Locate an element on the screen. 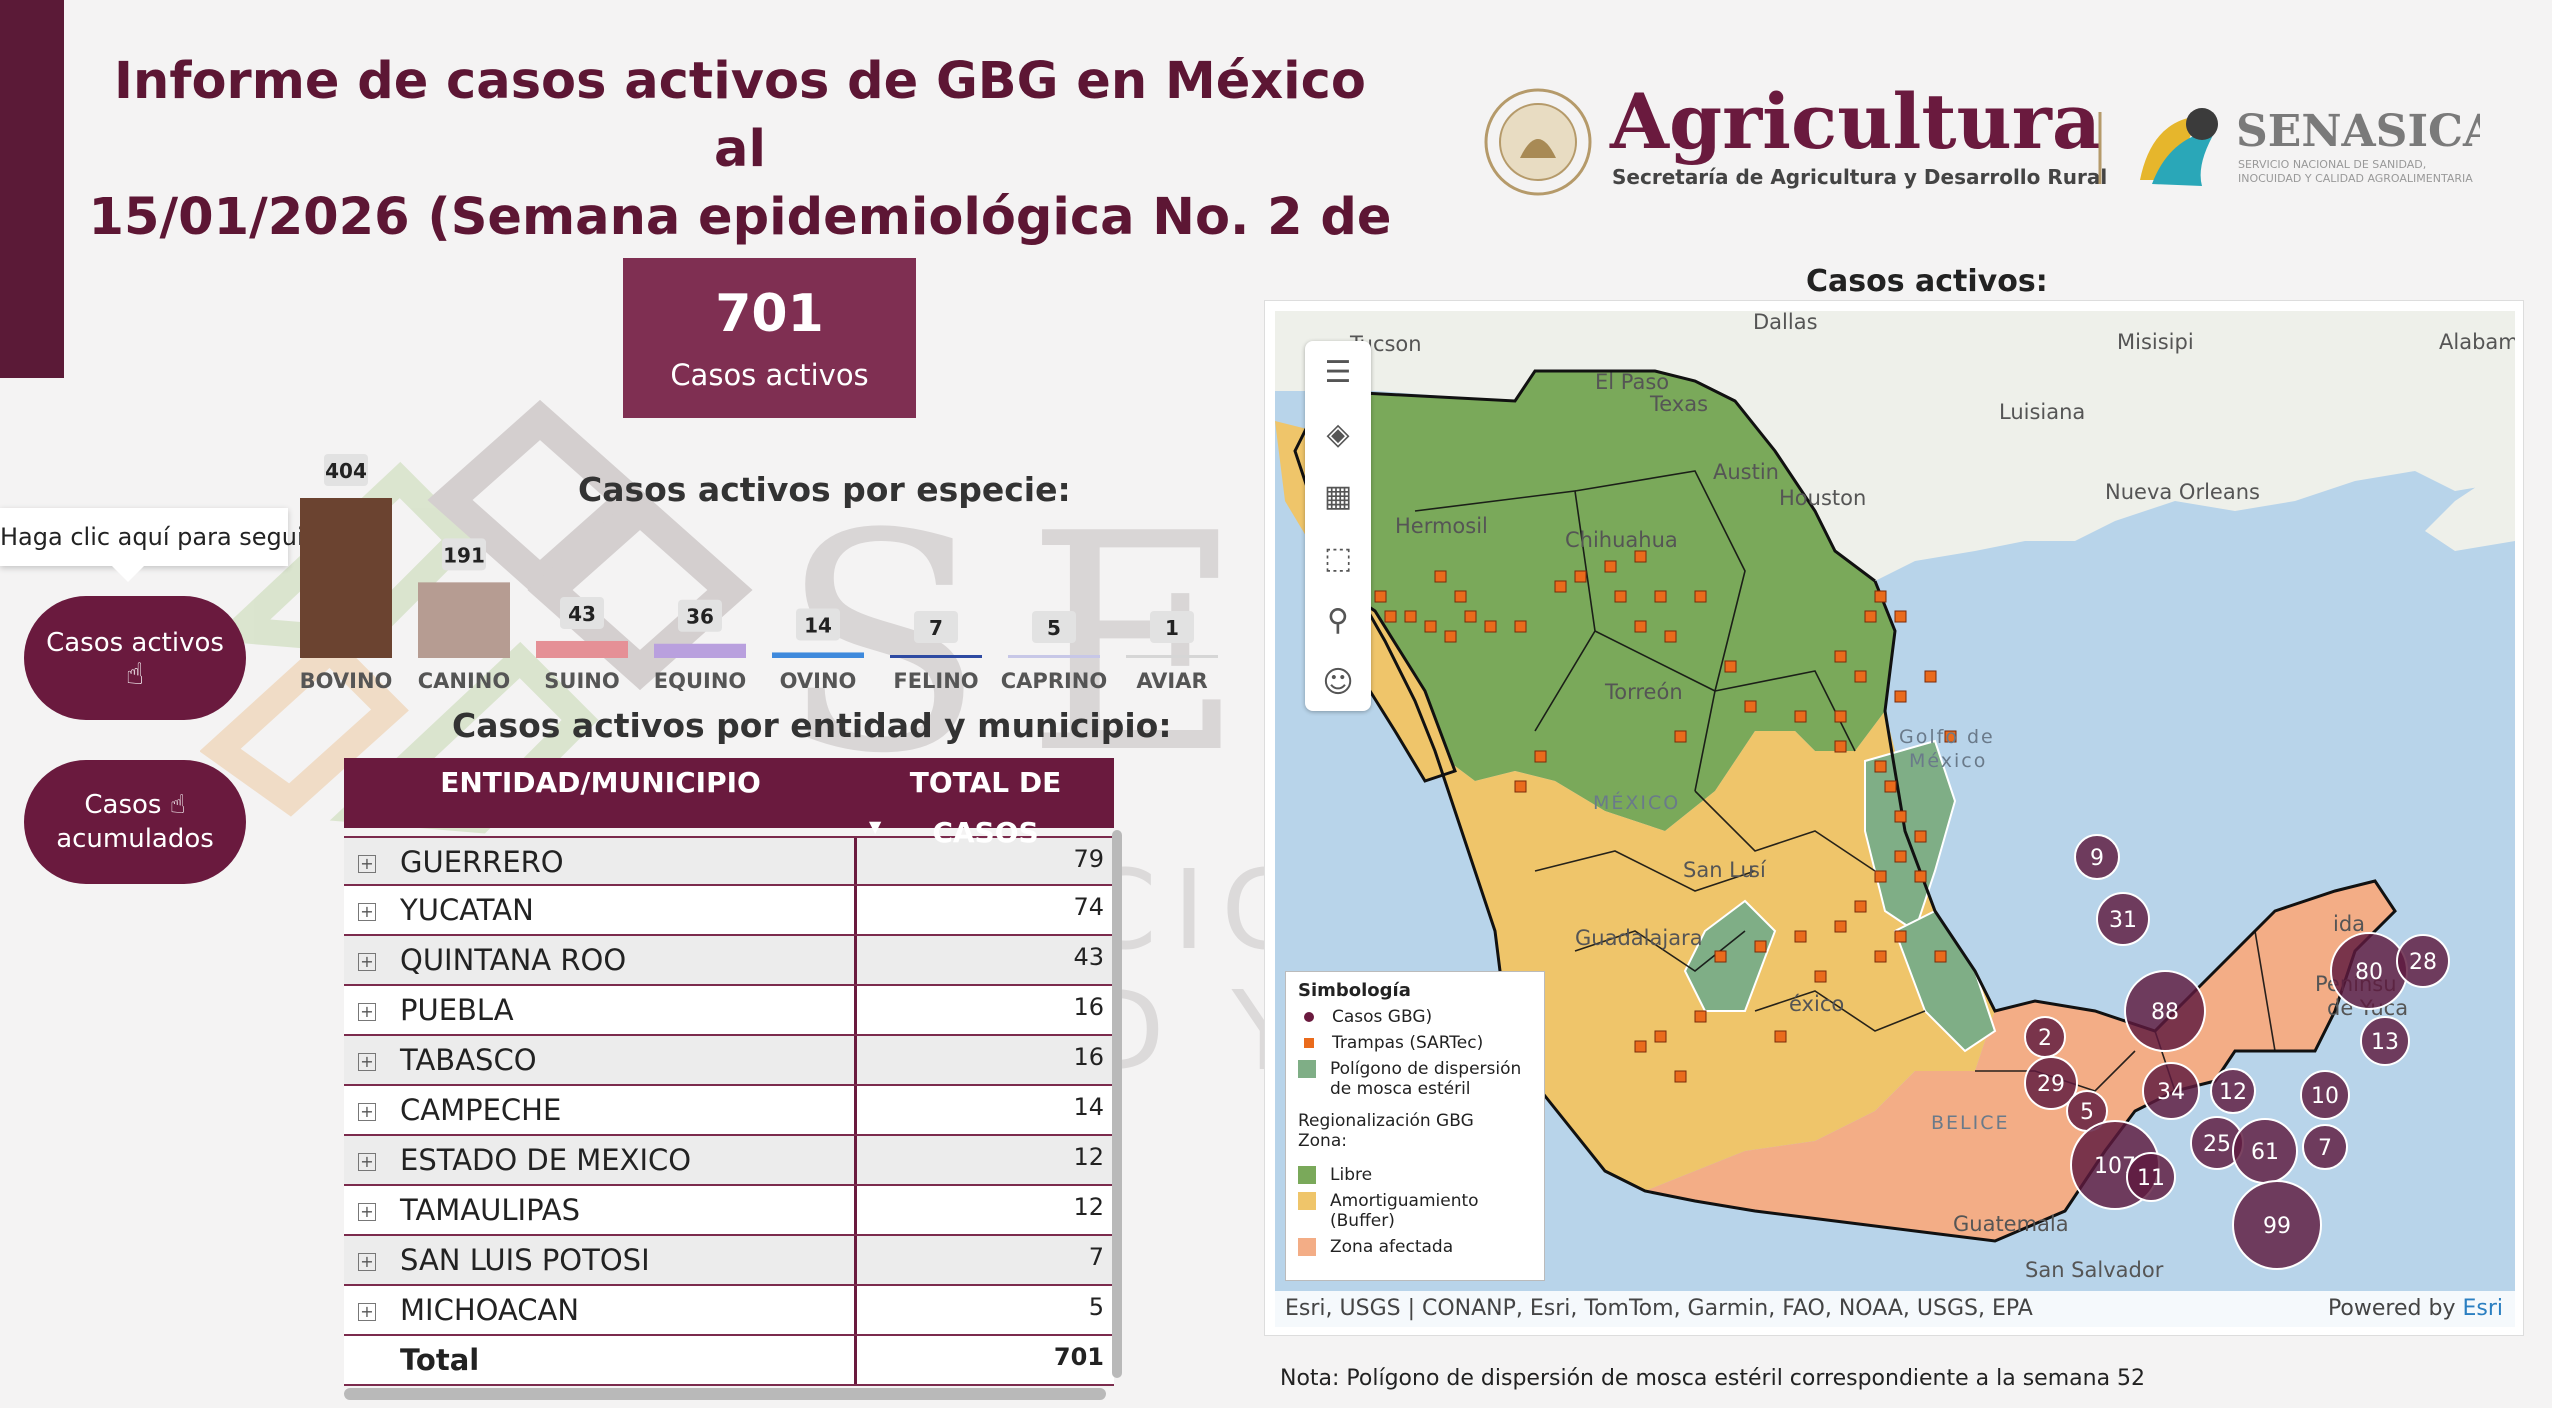 Image resolution: width=2552 pixels, height=1408 pixels. svg-text: Guadalajara is located at coordinates (1639, 938).